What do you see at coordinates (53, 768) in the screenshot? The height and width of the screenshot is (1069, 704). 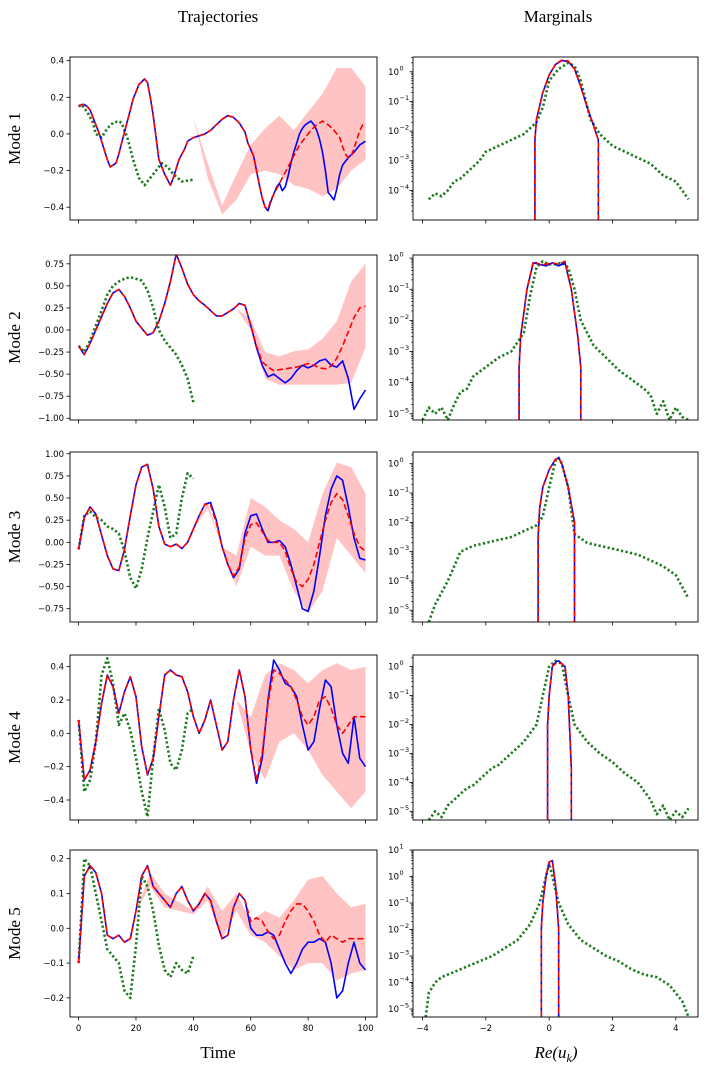 I see `y-tick-label: −0.2` at bounding box center [53, 768].